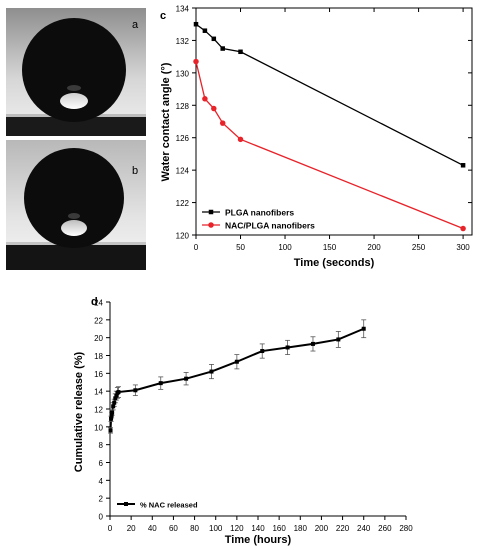 This screenshot has width=491, height=550. What do you see at coordinates (343, 528) in the screenshot?
I see `x-tick-label: 220` at bounding box center [343, 528].